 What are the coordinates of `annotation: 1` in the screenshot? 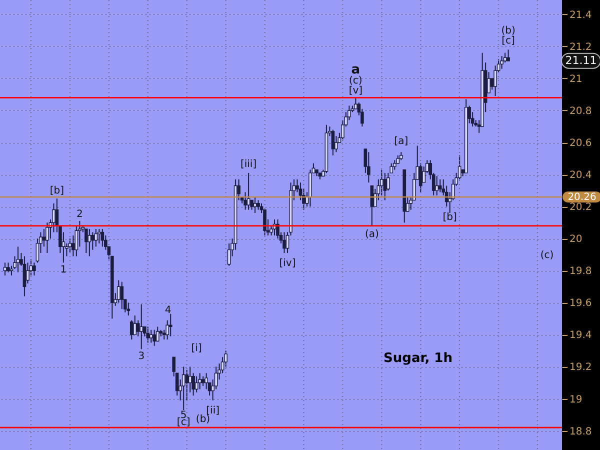 It's located at (63, 270).